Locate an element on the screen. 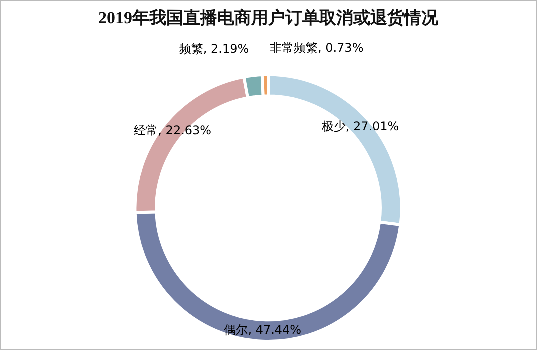 This screenshot has width=537, height=350. slice-label: 偶尔, 47.44% is located at coordinates (263, 329).